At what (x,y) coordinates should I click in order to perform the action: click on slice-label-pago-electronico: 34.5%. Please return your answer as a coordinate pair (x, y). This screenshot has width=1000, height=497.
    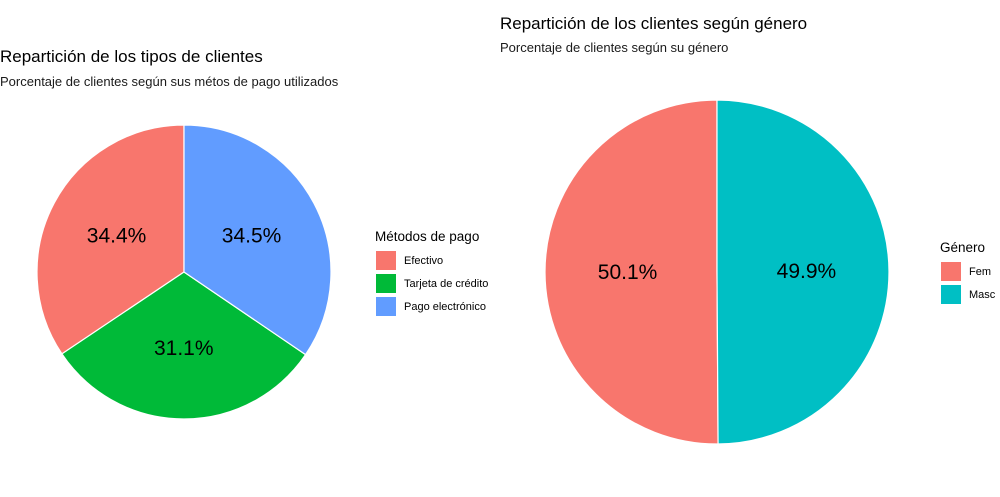
    Looking at the image, I should click on (252, 236).